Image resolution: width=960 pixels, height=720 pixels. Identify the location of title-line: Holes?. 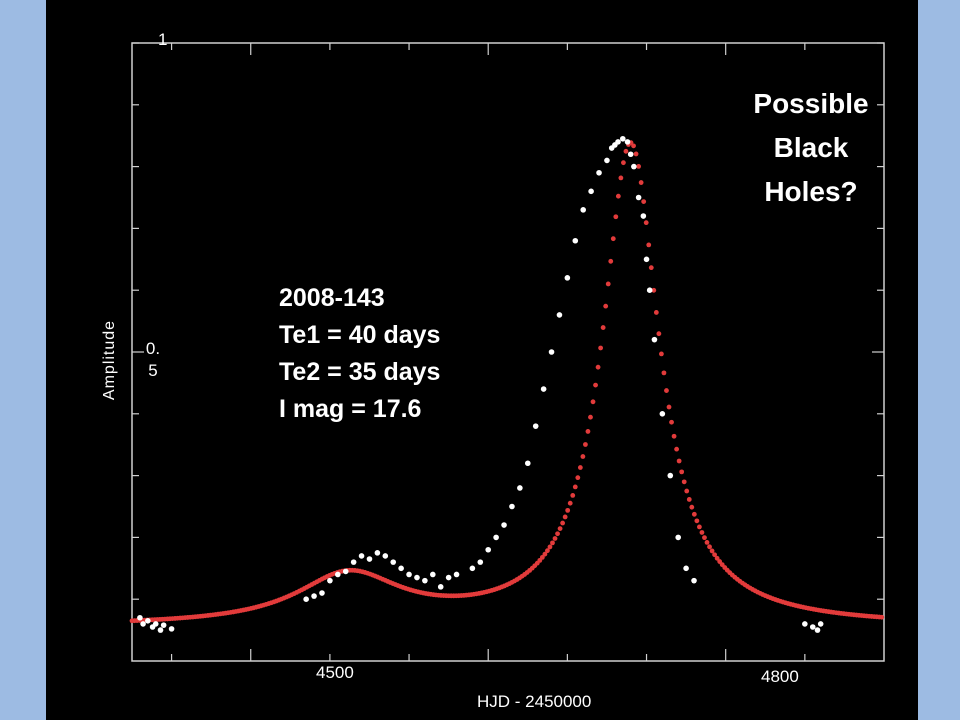
(811, 191).